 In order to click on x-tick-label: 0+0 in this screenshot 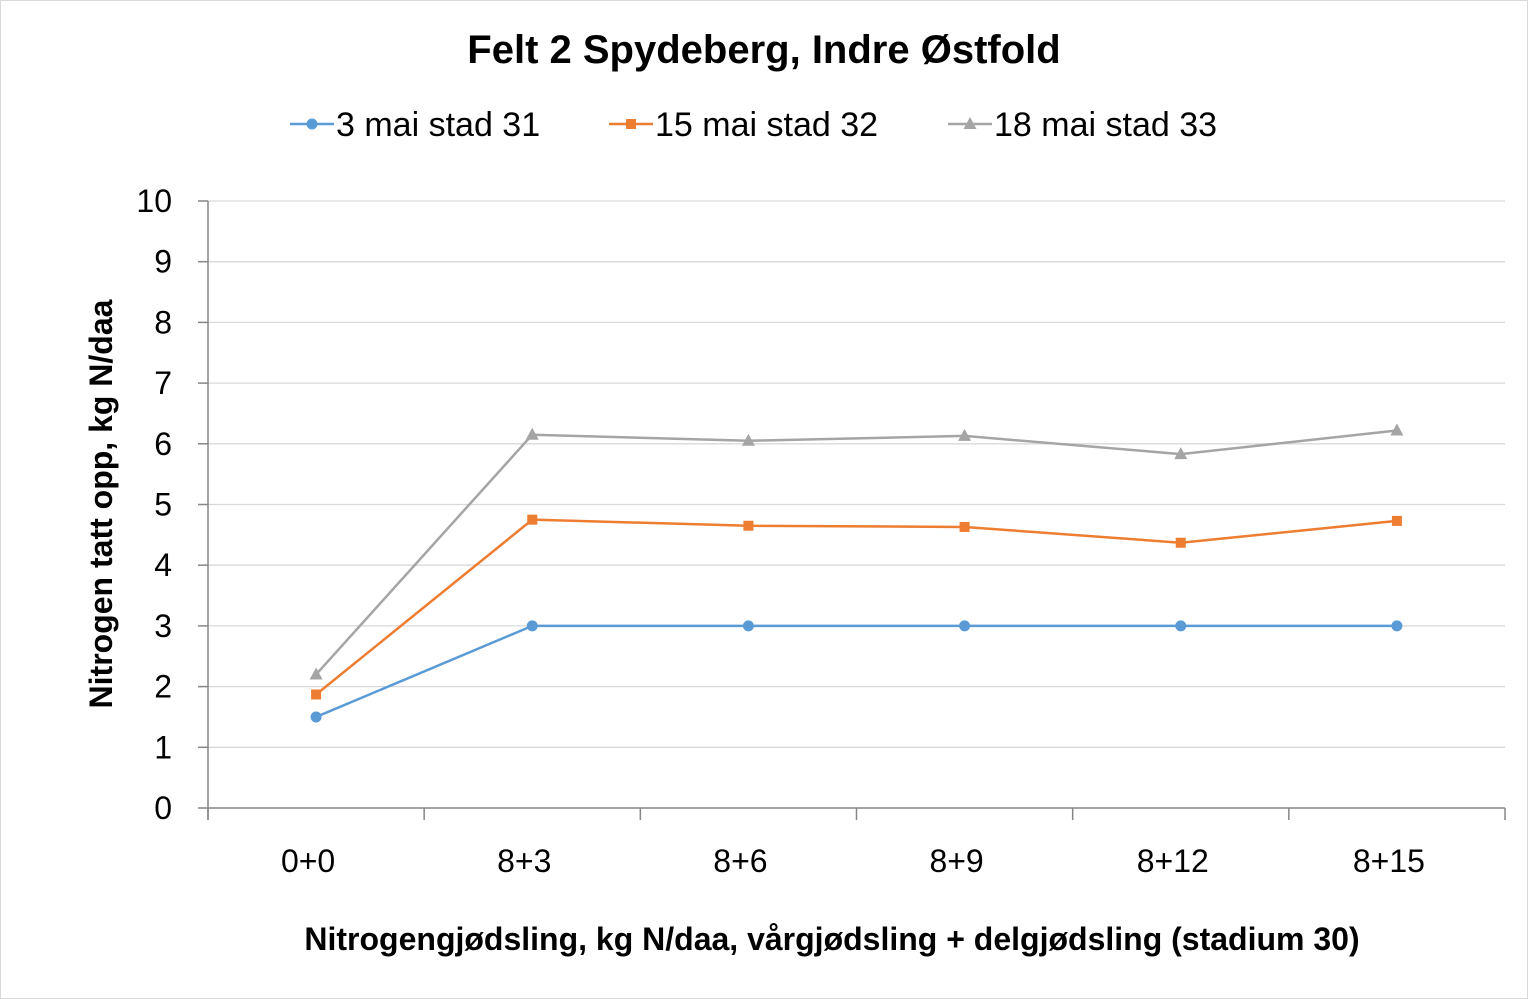, I will do `click(308, 861)`.